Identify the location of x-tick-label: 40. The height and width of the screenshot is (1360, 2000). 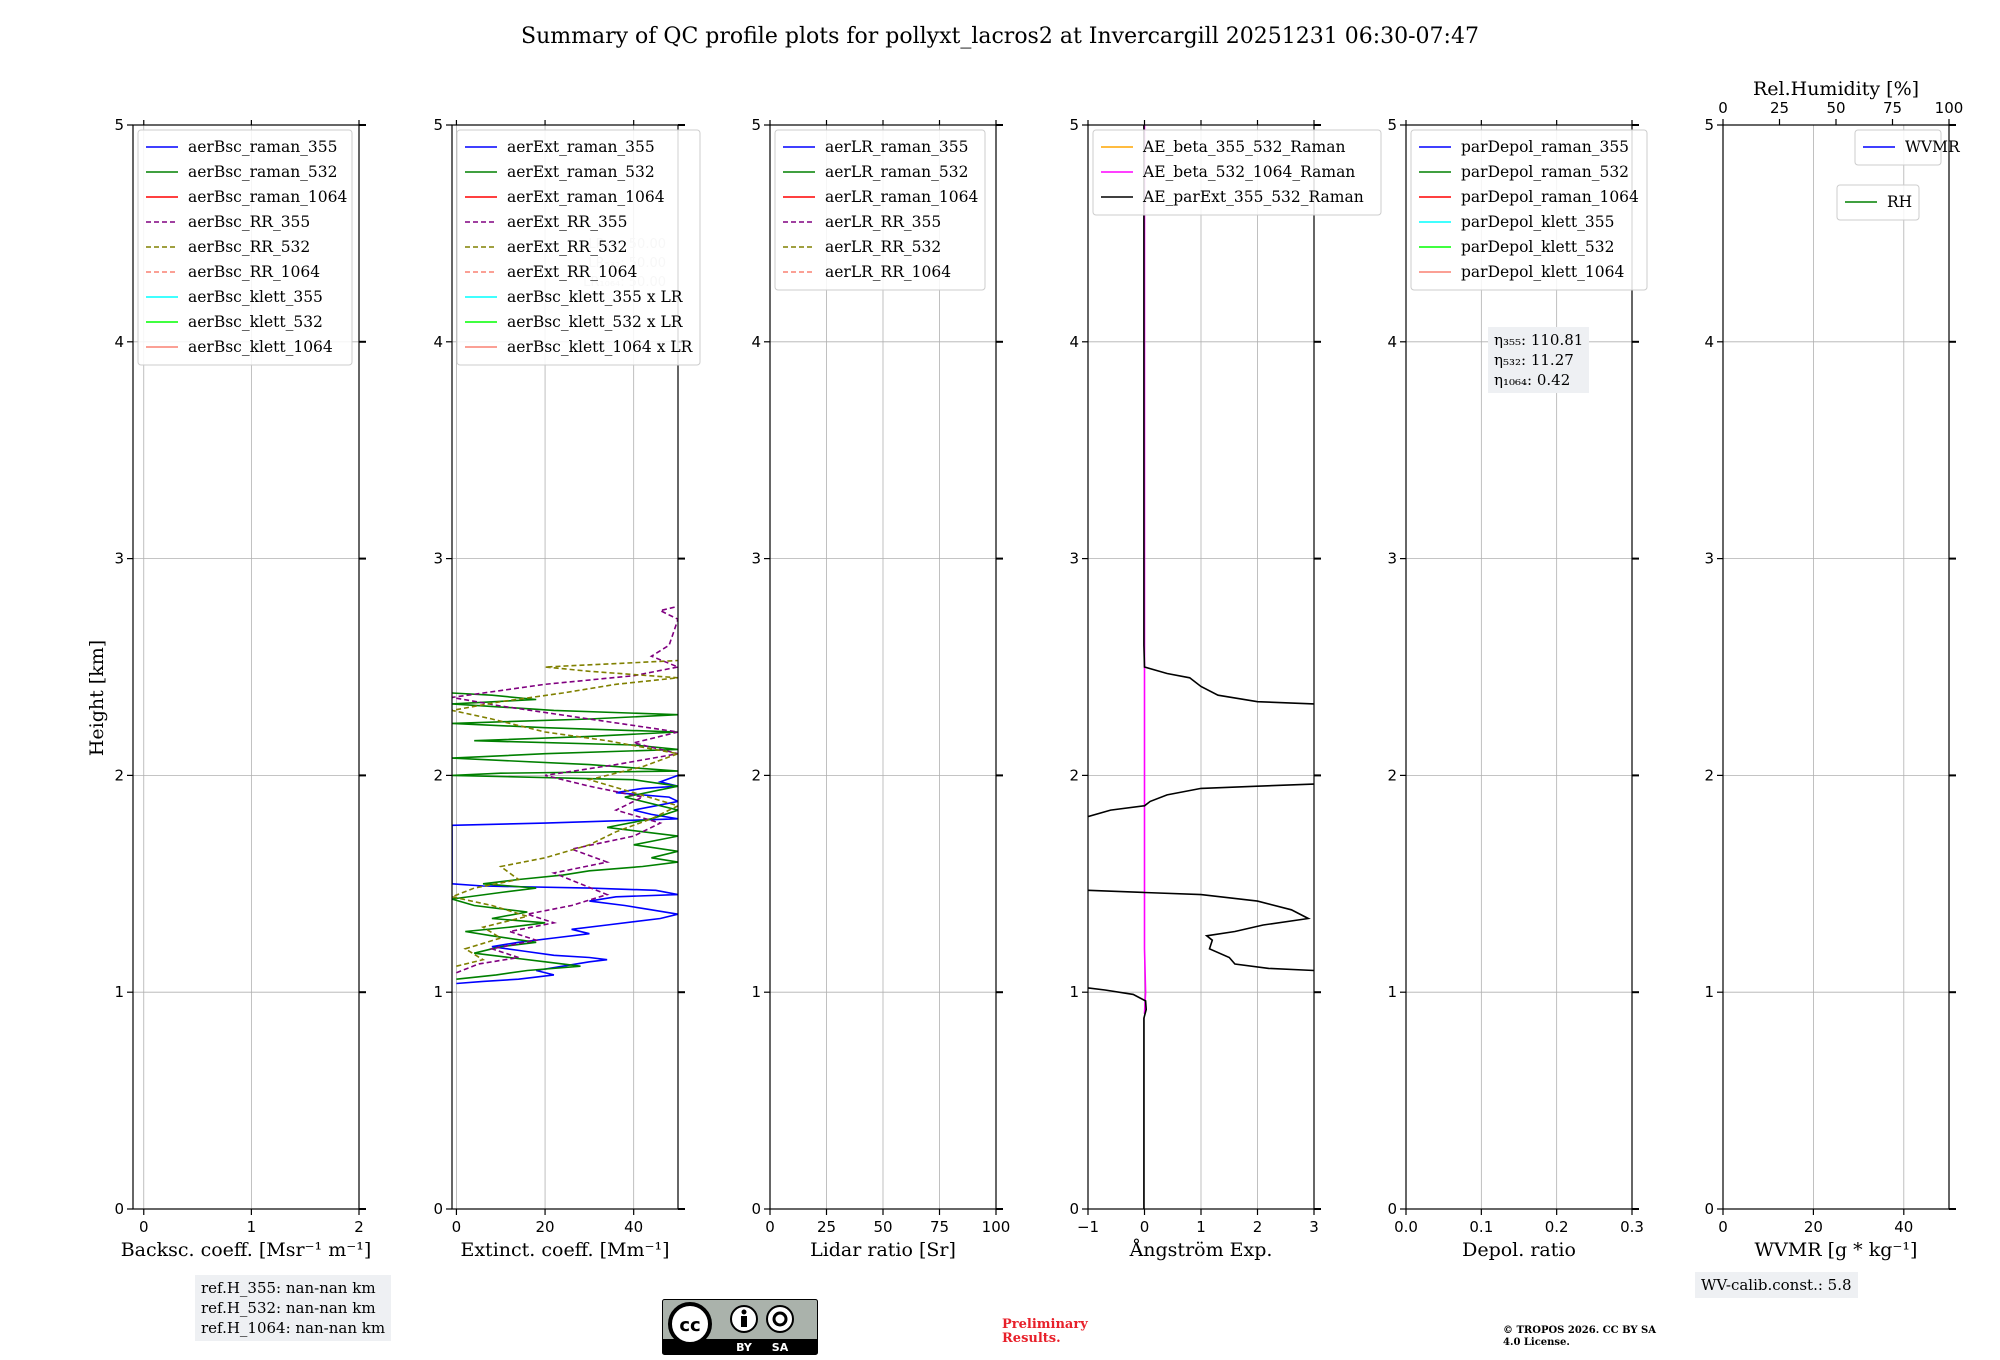
(633, 1227).